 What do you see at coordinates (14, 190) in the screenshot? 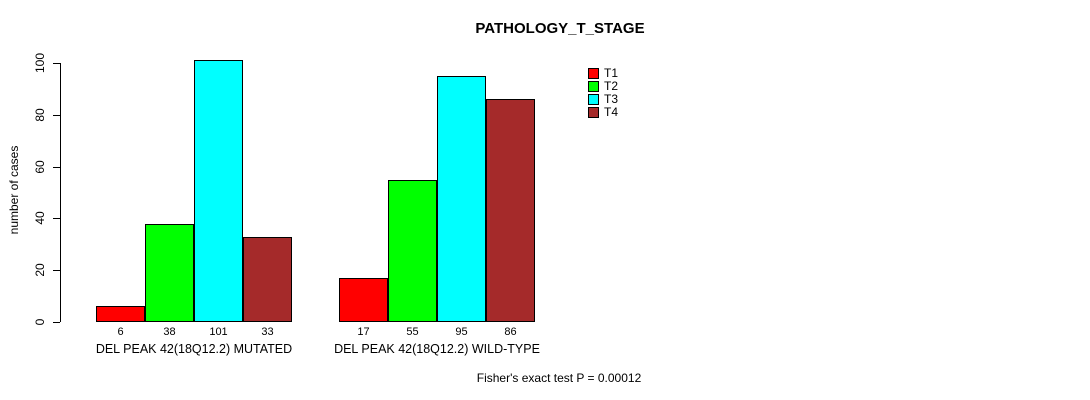
I see `y-axis-label: number of cases` at bounding box center [14, 190].